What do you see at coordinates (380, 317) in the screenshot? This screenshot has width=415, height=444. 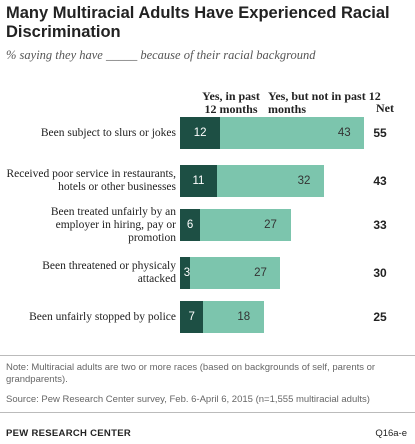 I see `net-value: 25` at bounding box center [380, 317].